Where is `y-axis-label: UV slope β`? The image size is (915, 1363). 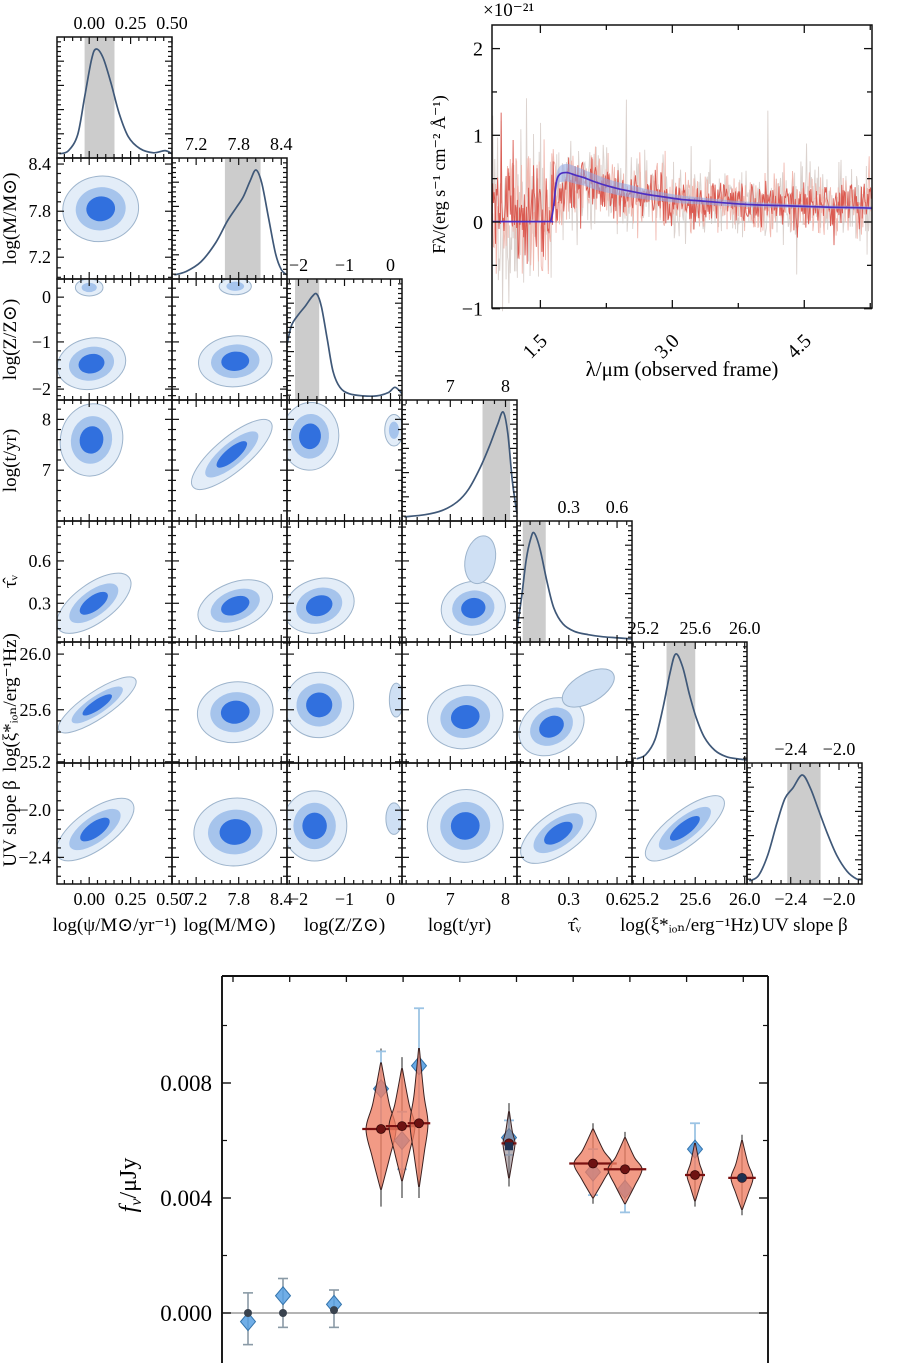 y-axis-label: UV slope β is located at coordinates (10, 823).